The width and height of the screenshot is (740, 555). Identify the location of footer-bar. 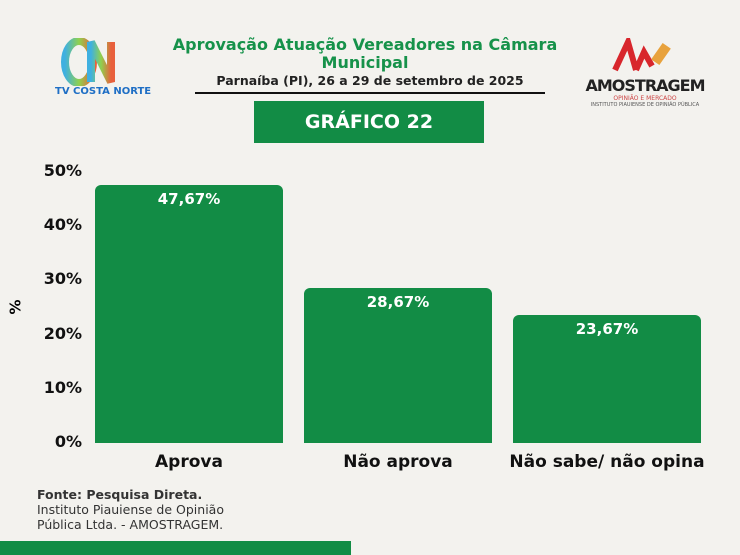
(175, 548).